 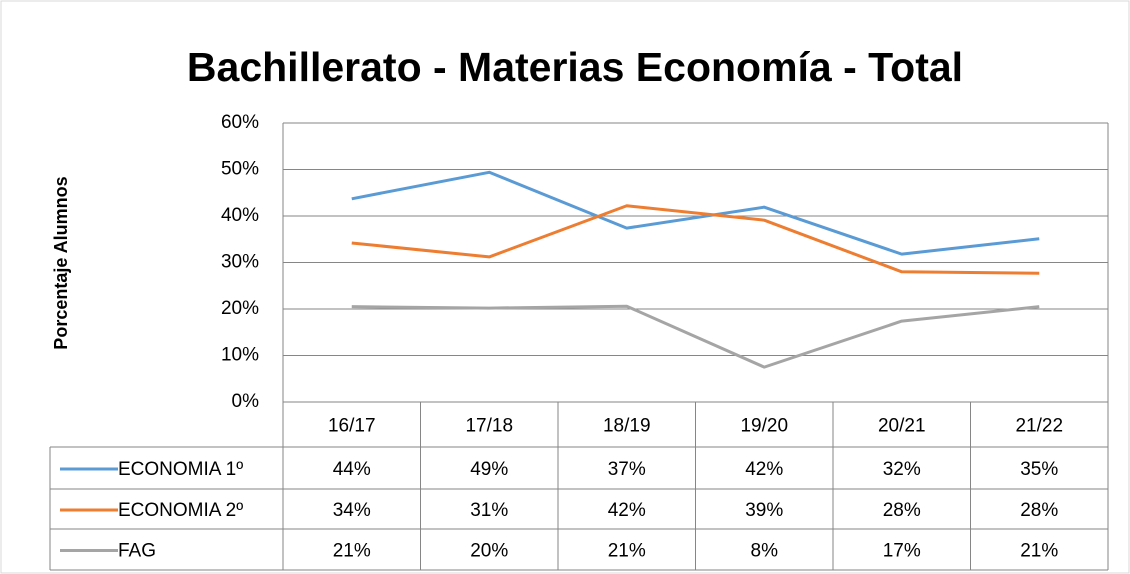 What do you see at coordinates (352, 426) in the screenshot?
I see `x-tick-label: 16/17` at bounding box center [352, 426].